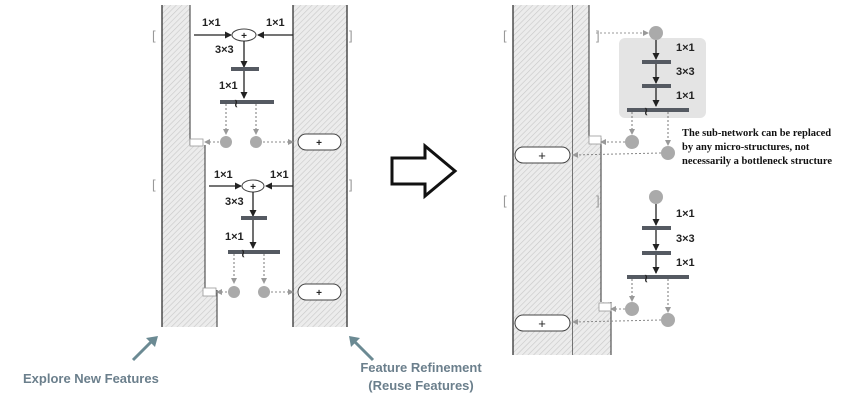  I want to click on replaceable-subnetwork-highlight, so click(662, 78).